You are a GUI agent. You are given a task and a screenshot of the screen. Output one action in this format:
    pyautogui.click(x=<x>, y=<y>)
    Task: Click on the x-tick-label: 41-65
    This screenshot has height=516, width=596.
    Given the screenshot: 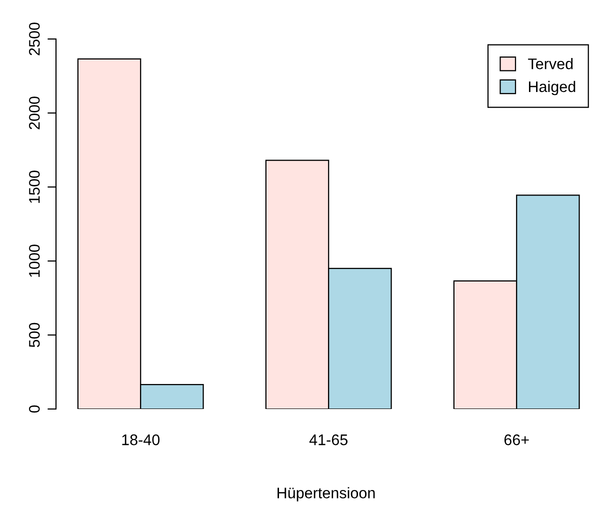 What is the action you would take?
    pyautogui.click(x=328, y=440)
    